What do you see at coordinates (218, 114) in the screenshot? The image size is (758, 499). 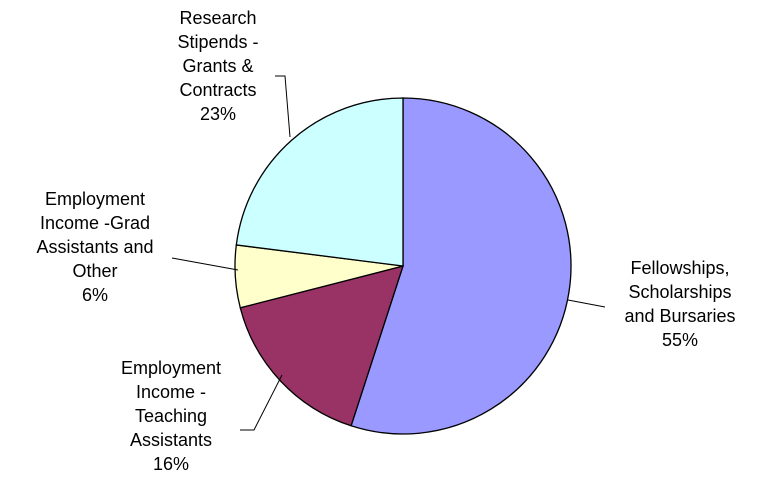 I see `slice-percent-label: 23%` at bounding box center [218, 114].